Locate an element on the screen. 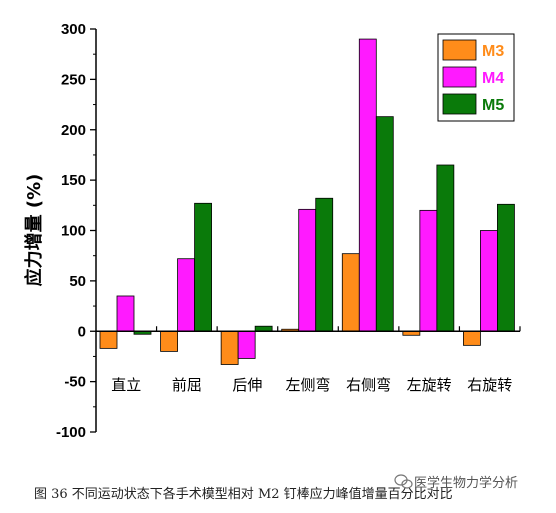  legend-label-m3: M3 is located at coordinates (493, 51).